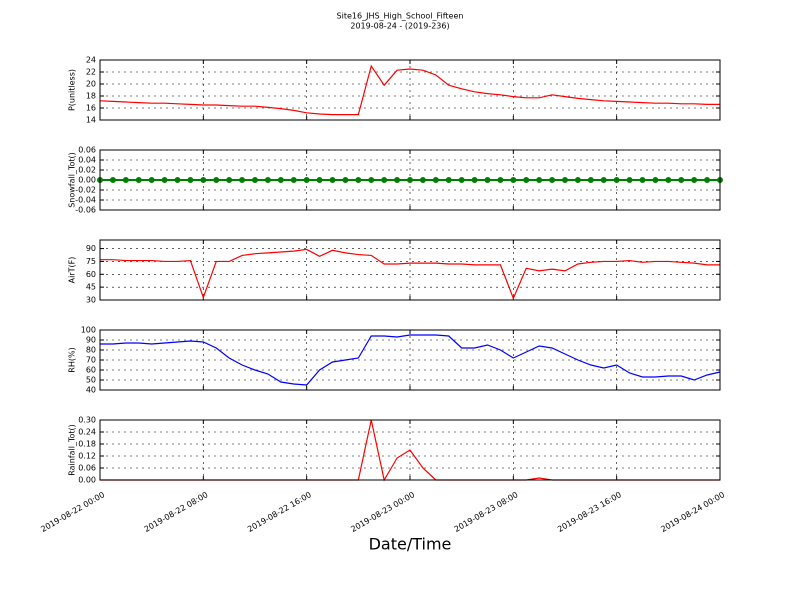  I want to click on y-tick-label: 0.24, so click(87, 432).